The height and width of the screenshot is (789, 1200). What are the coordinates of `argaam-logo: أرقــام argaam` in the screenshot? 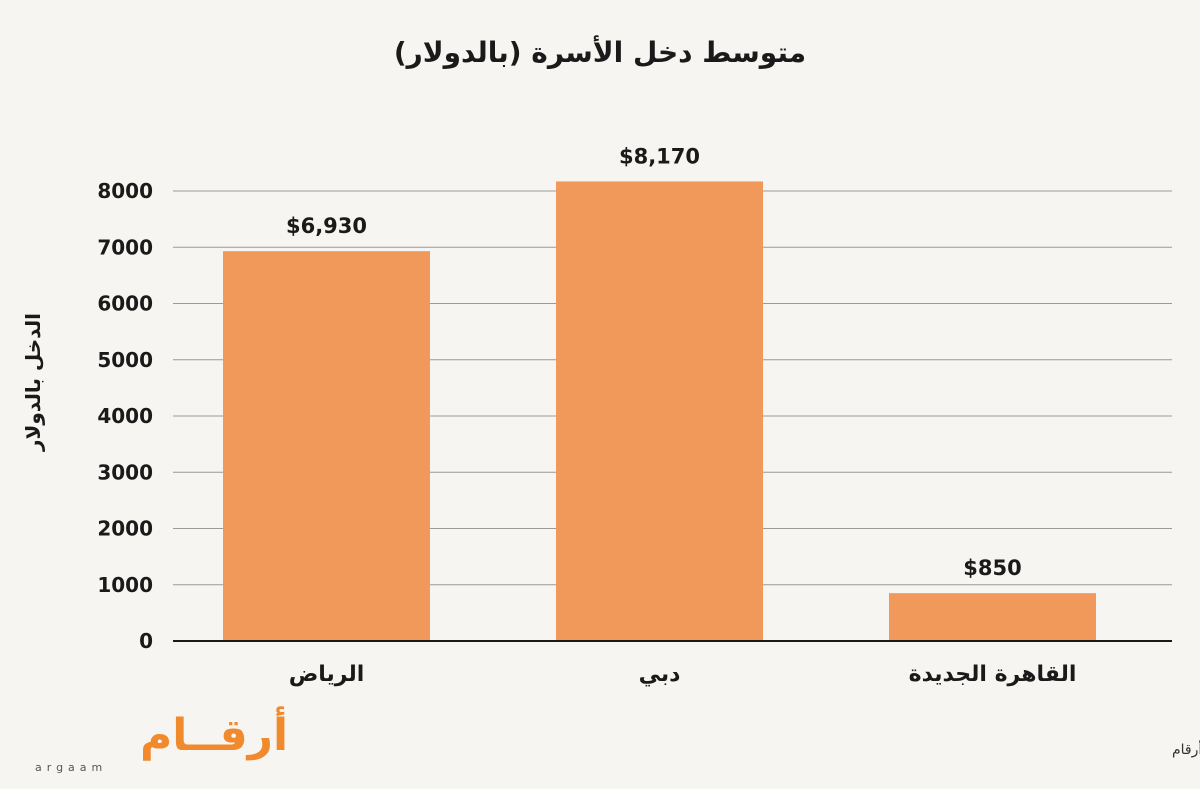 It's located at (161, 740).